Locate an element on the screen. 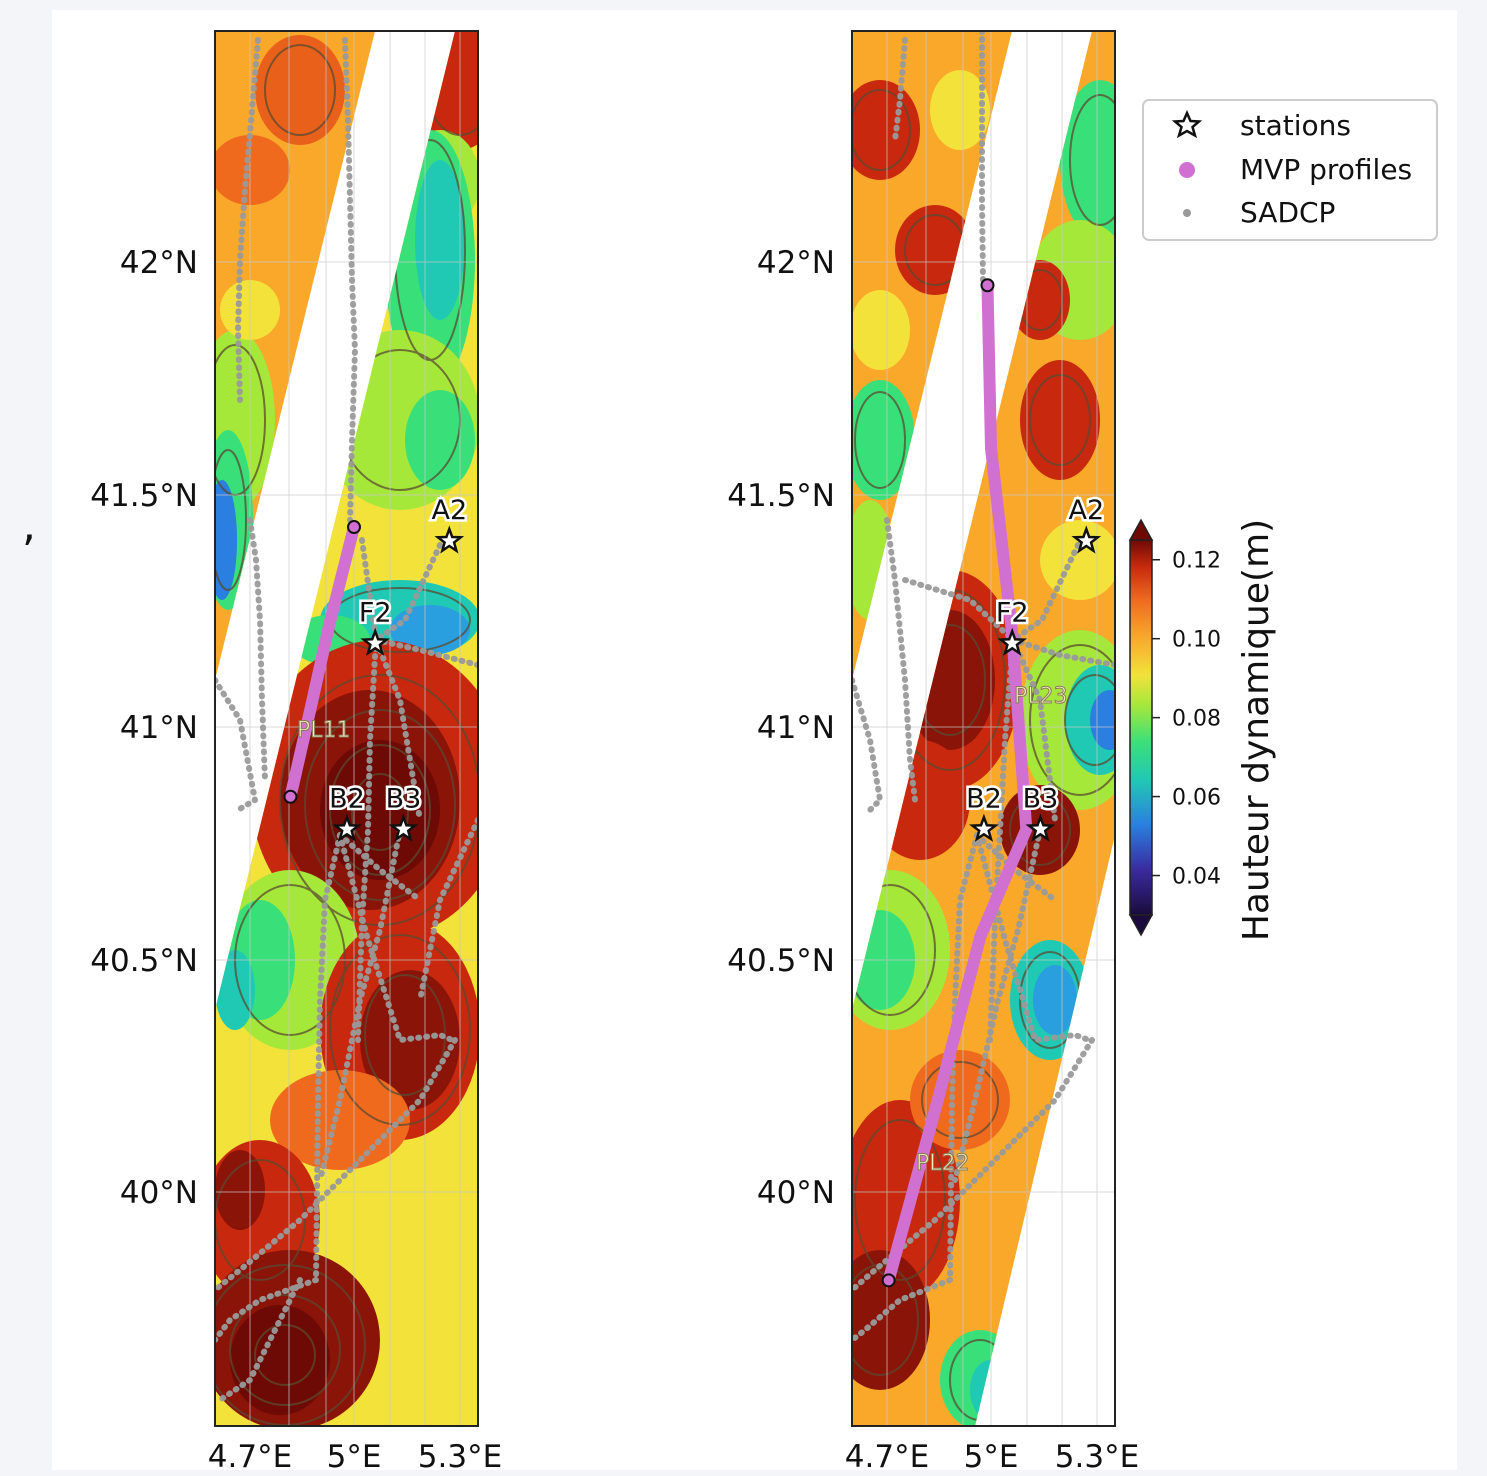 This screenshot has height=1476, width=1487. colorbar-title: Hauteur dynamique(m) is located at coordinates (1256, 730).